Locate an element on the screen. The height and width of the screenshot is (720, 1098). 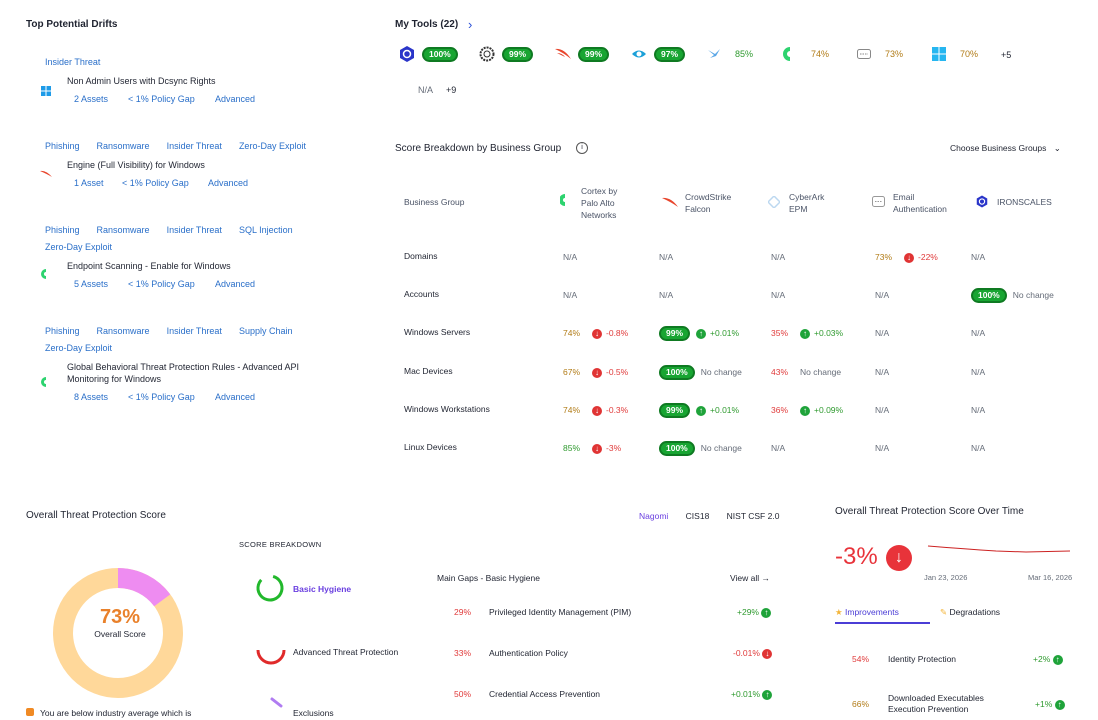
drift-3-name: Endpoint Scanning - Enable for Windows is located at coordinates (149, 266).